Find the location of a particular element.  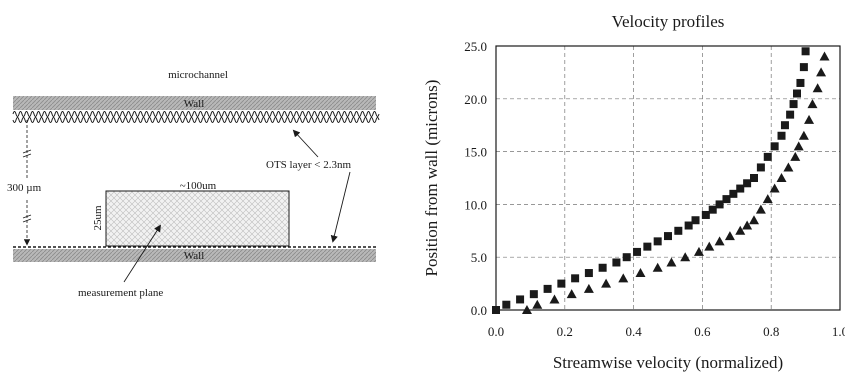

diagram-title: microchannel is located at coordinates (198, 75).